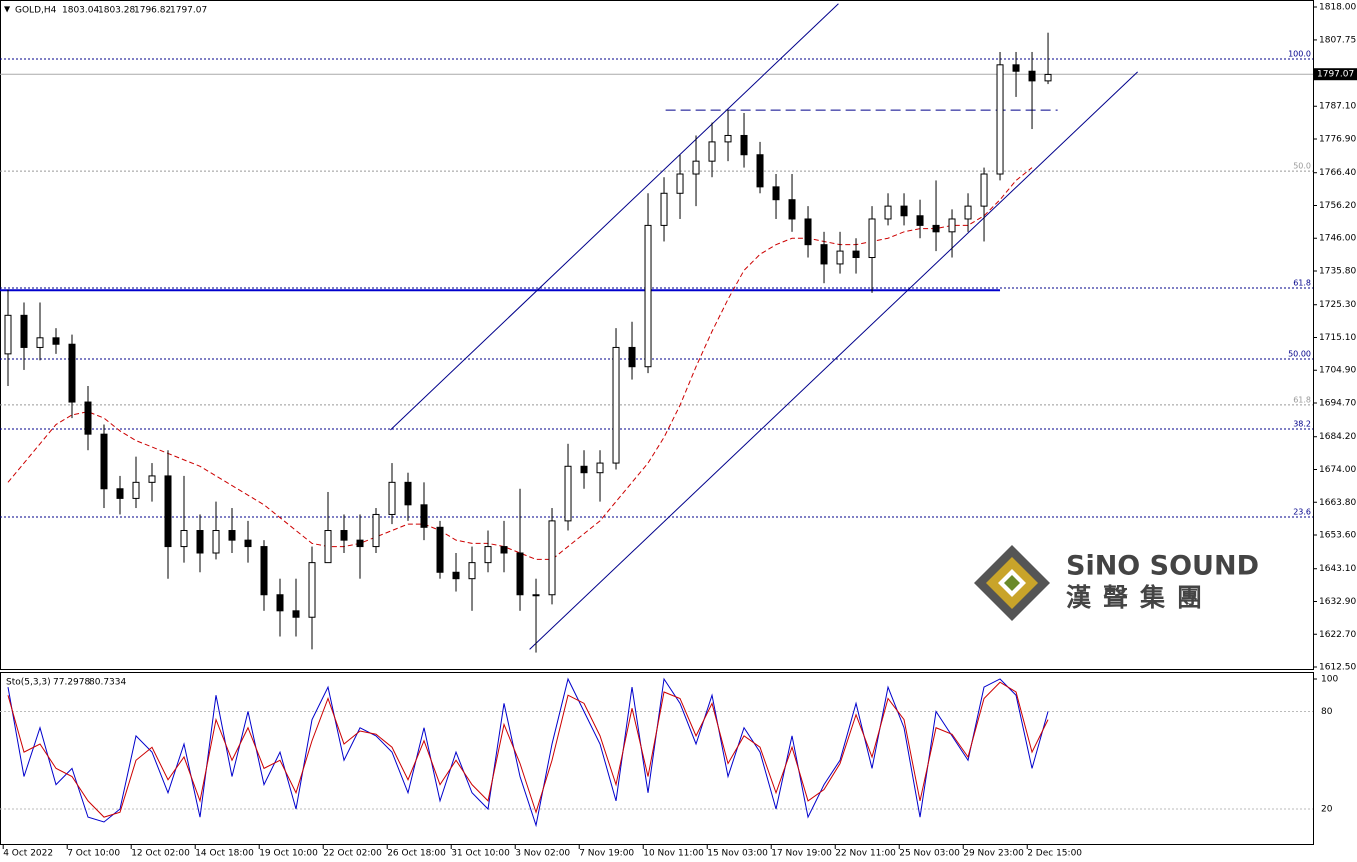 The height and width of the screenshot is (862, 1357). What do you see at coordinates (1337, 371) in the screenshot?
I see `y-tick-label: 1704.90` at bounding box center [1337, 371].